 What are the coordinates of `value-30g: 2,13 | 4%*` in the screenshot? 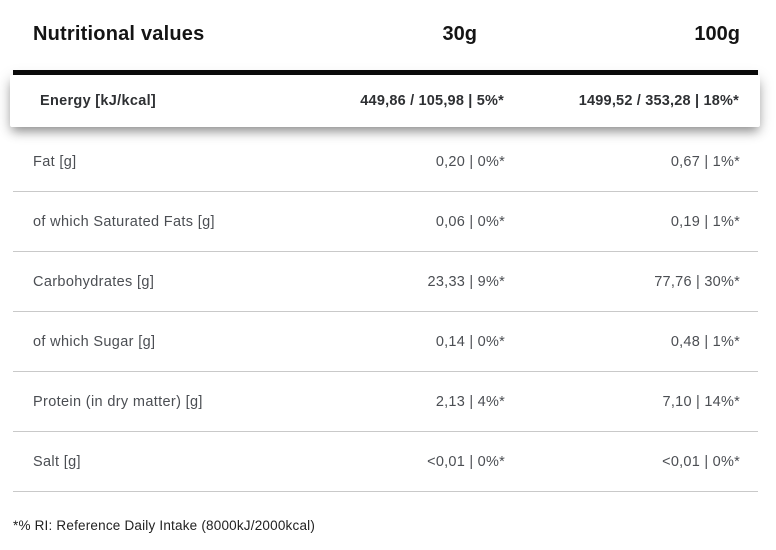 It's located at (470, 401).